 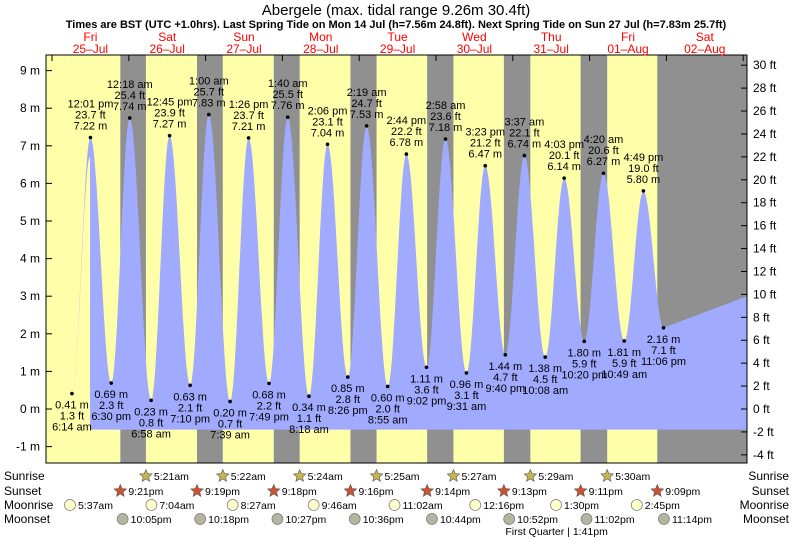 I want to click on day-band, so click(x=56, y=259).